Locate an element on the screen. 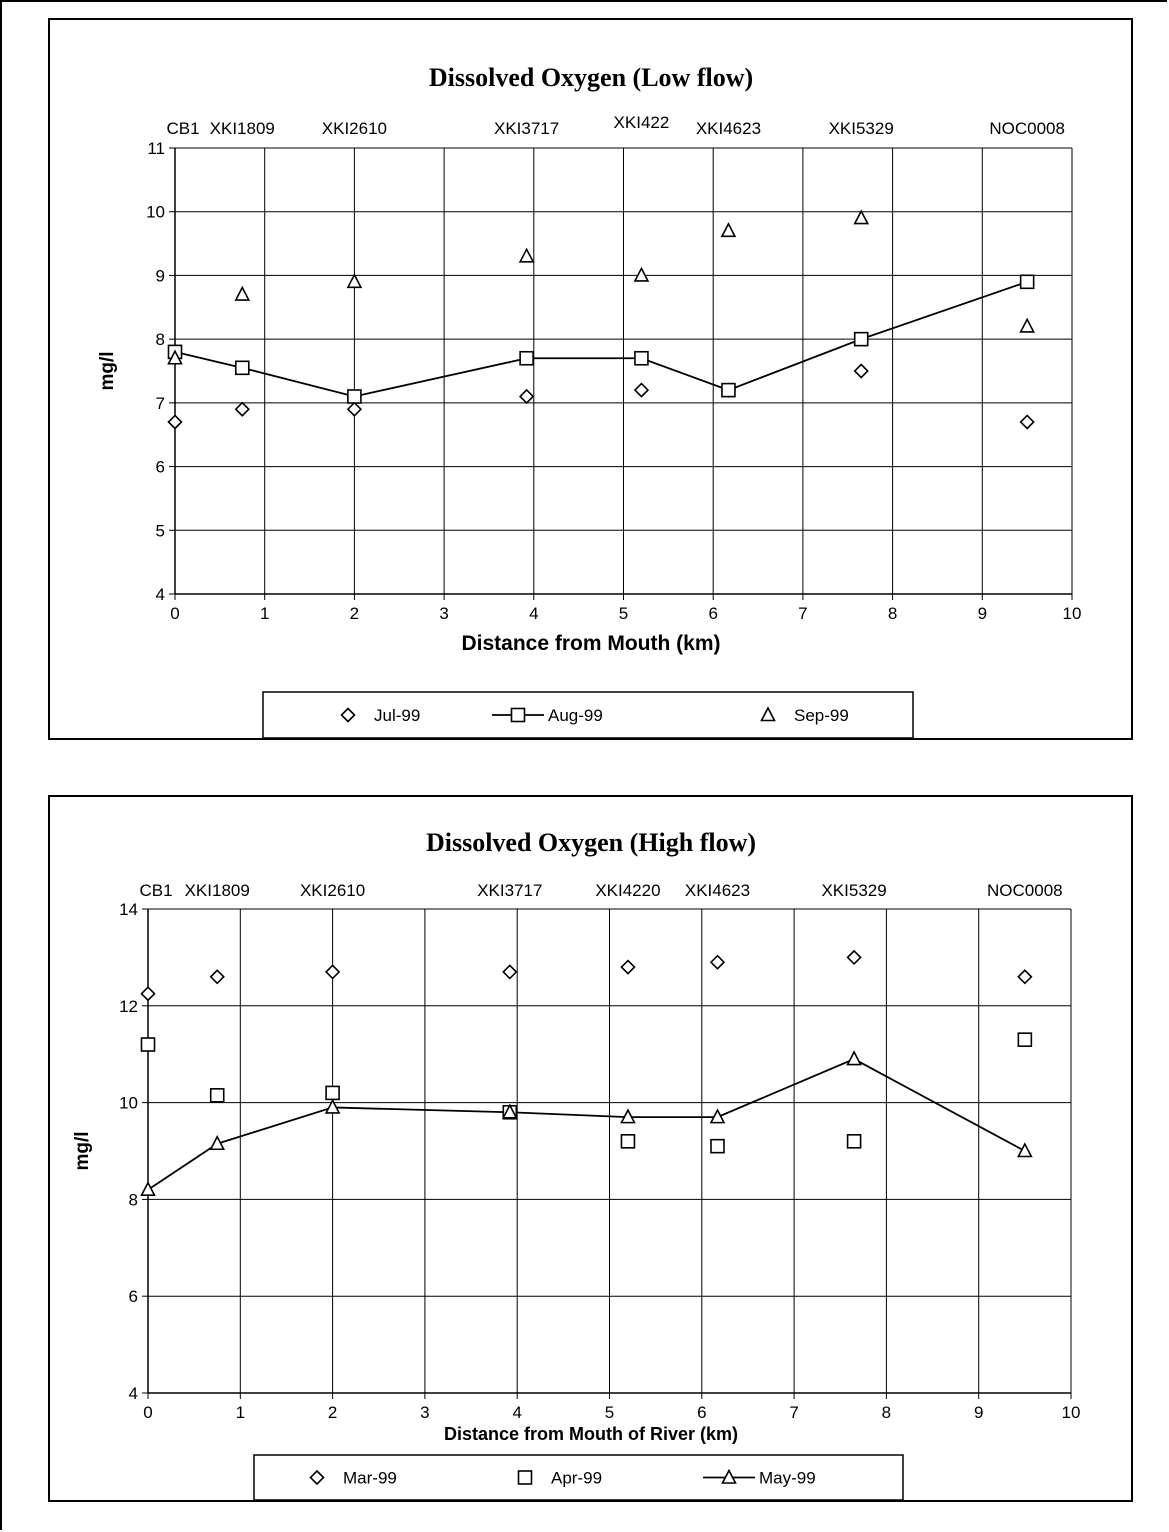 The height and width of the screenshot is (1532, 1169). y-tick-label: 6 is located at coordinates (160, 467).